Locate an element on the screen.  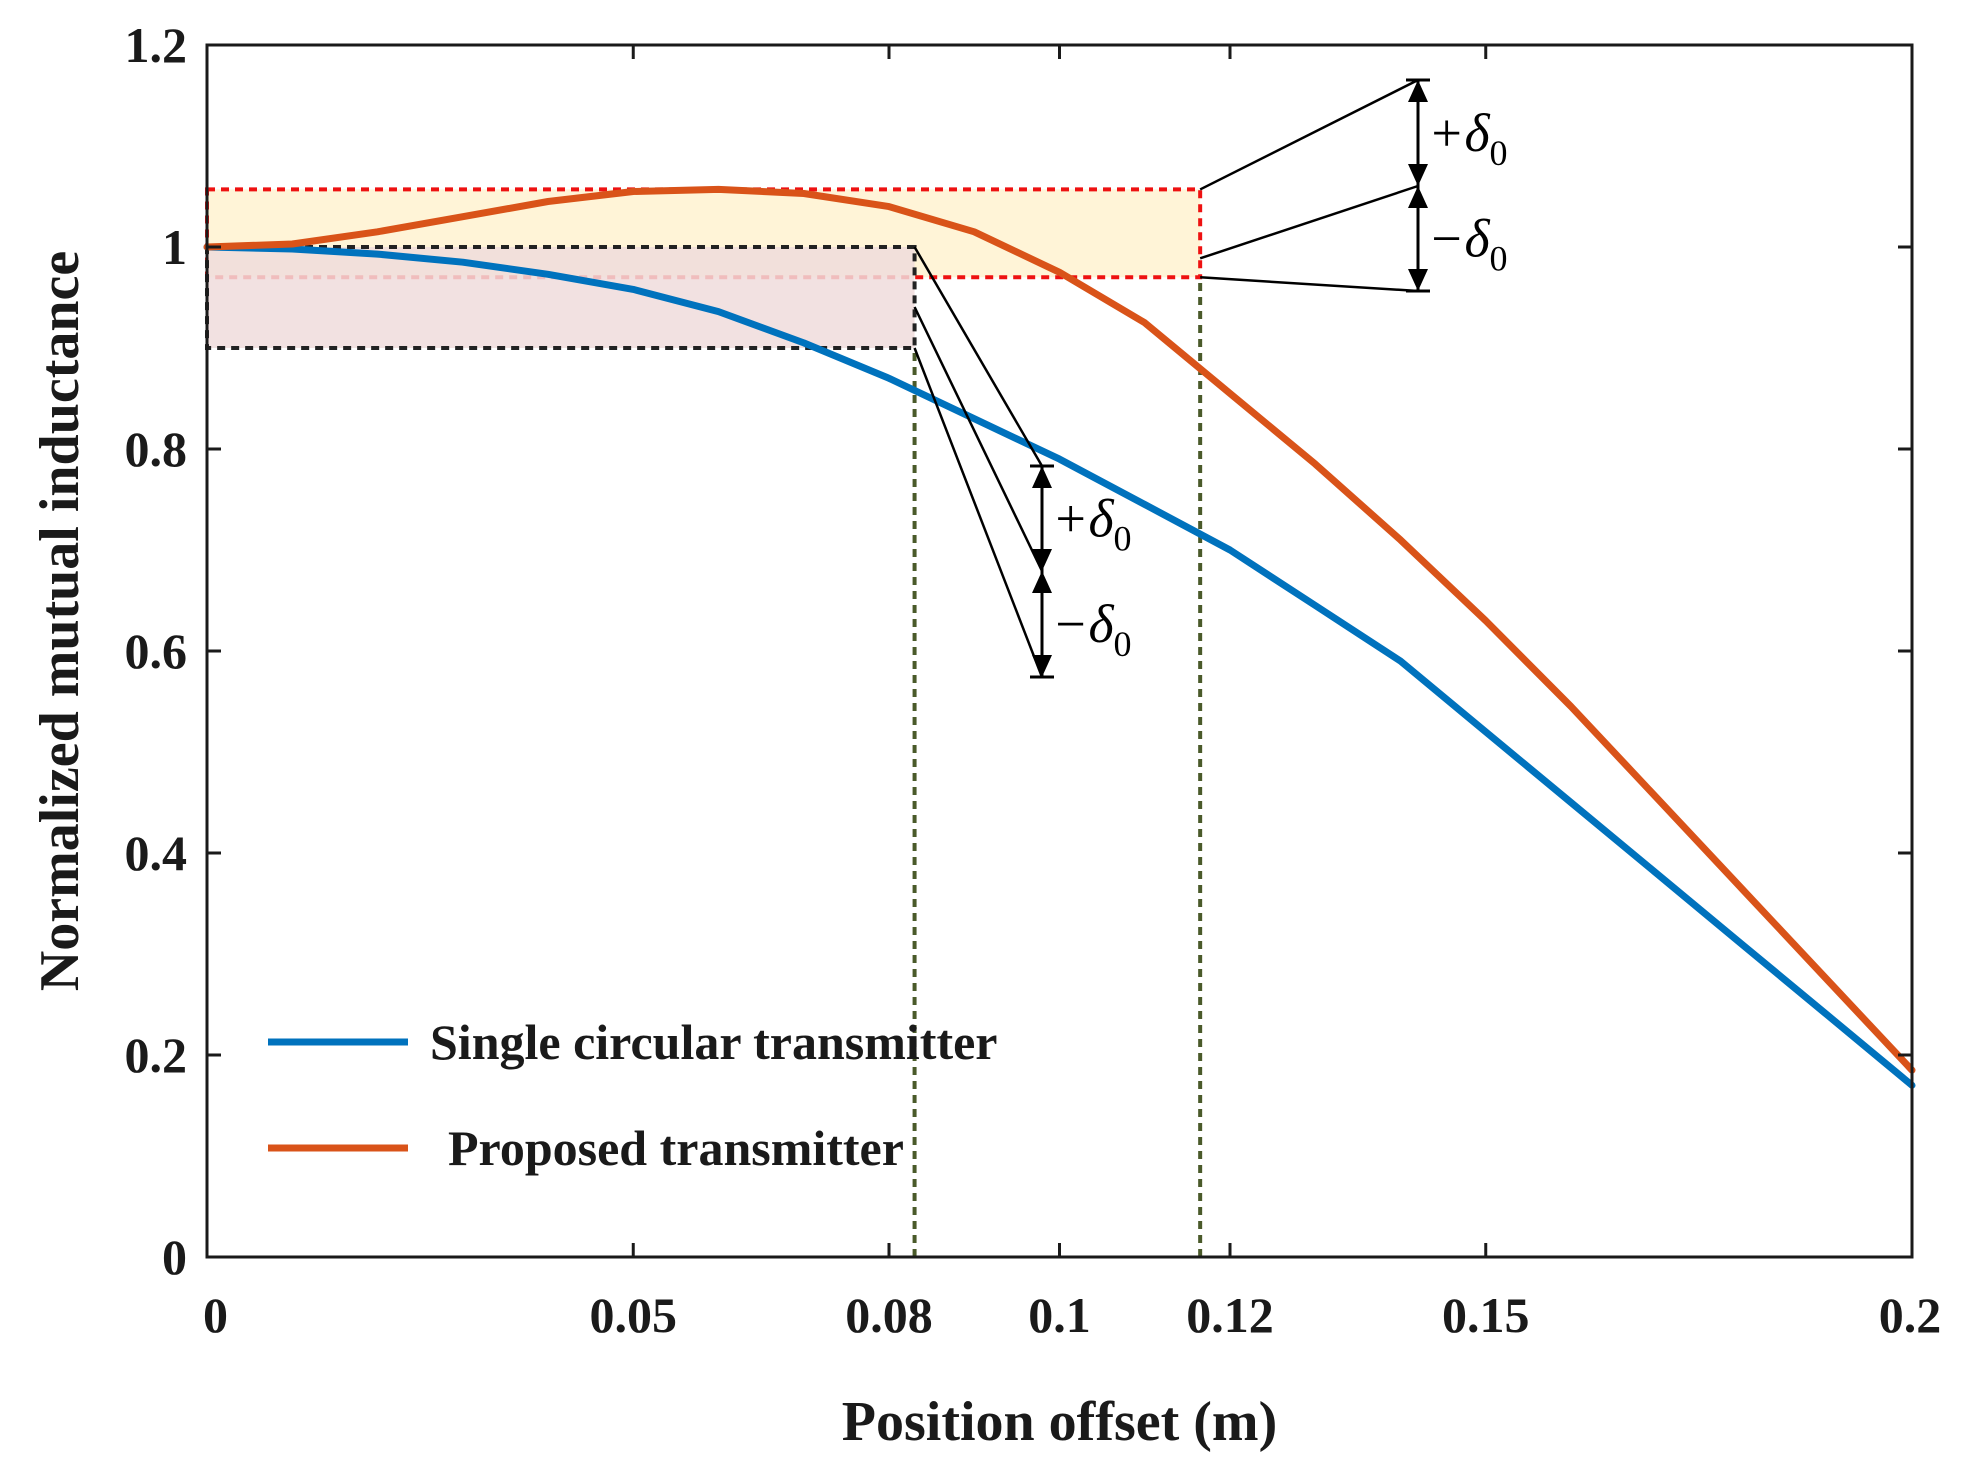
x-tick-label-2: 0.08 is located at coordinates (889, 1315).